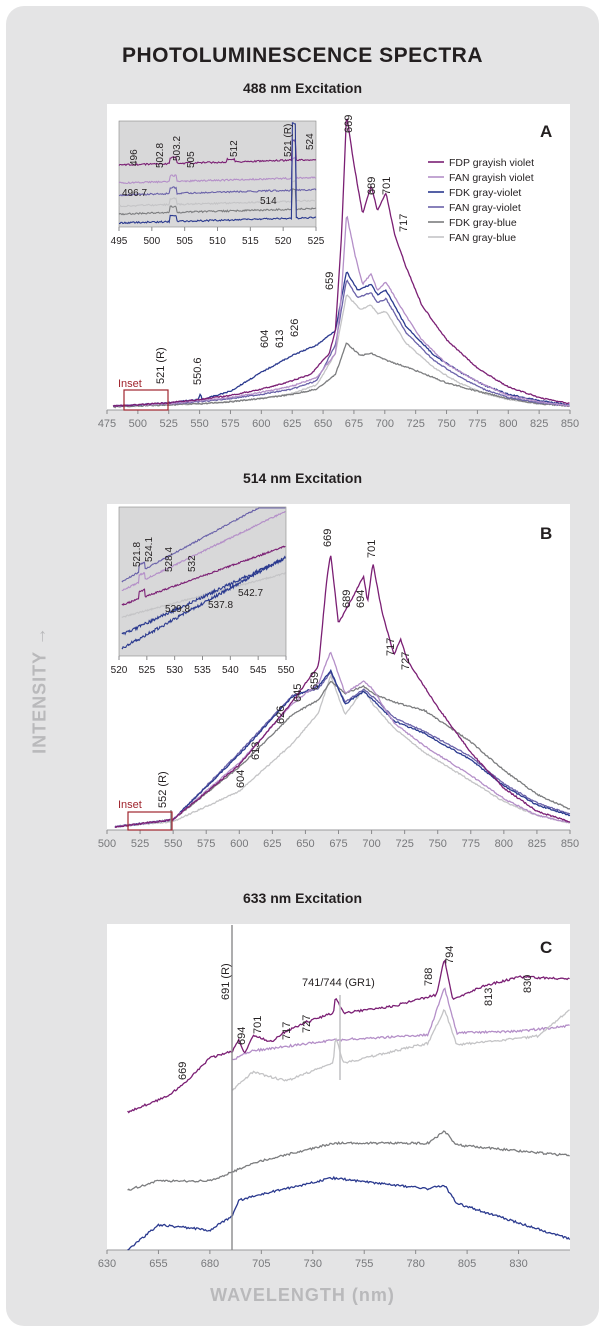  I want to click on x-tick-label: 505, so click(184, 241).